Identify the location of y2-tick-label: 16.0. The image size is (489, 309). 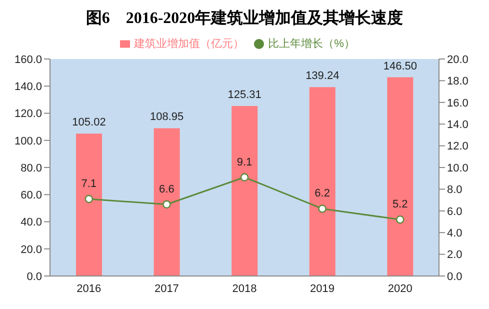
(457, 103).